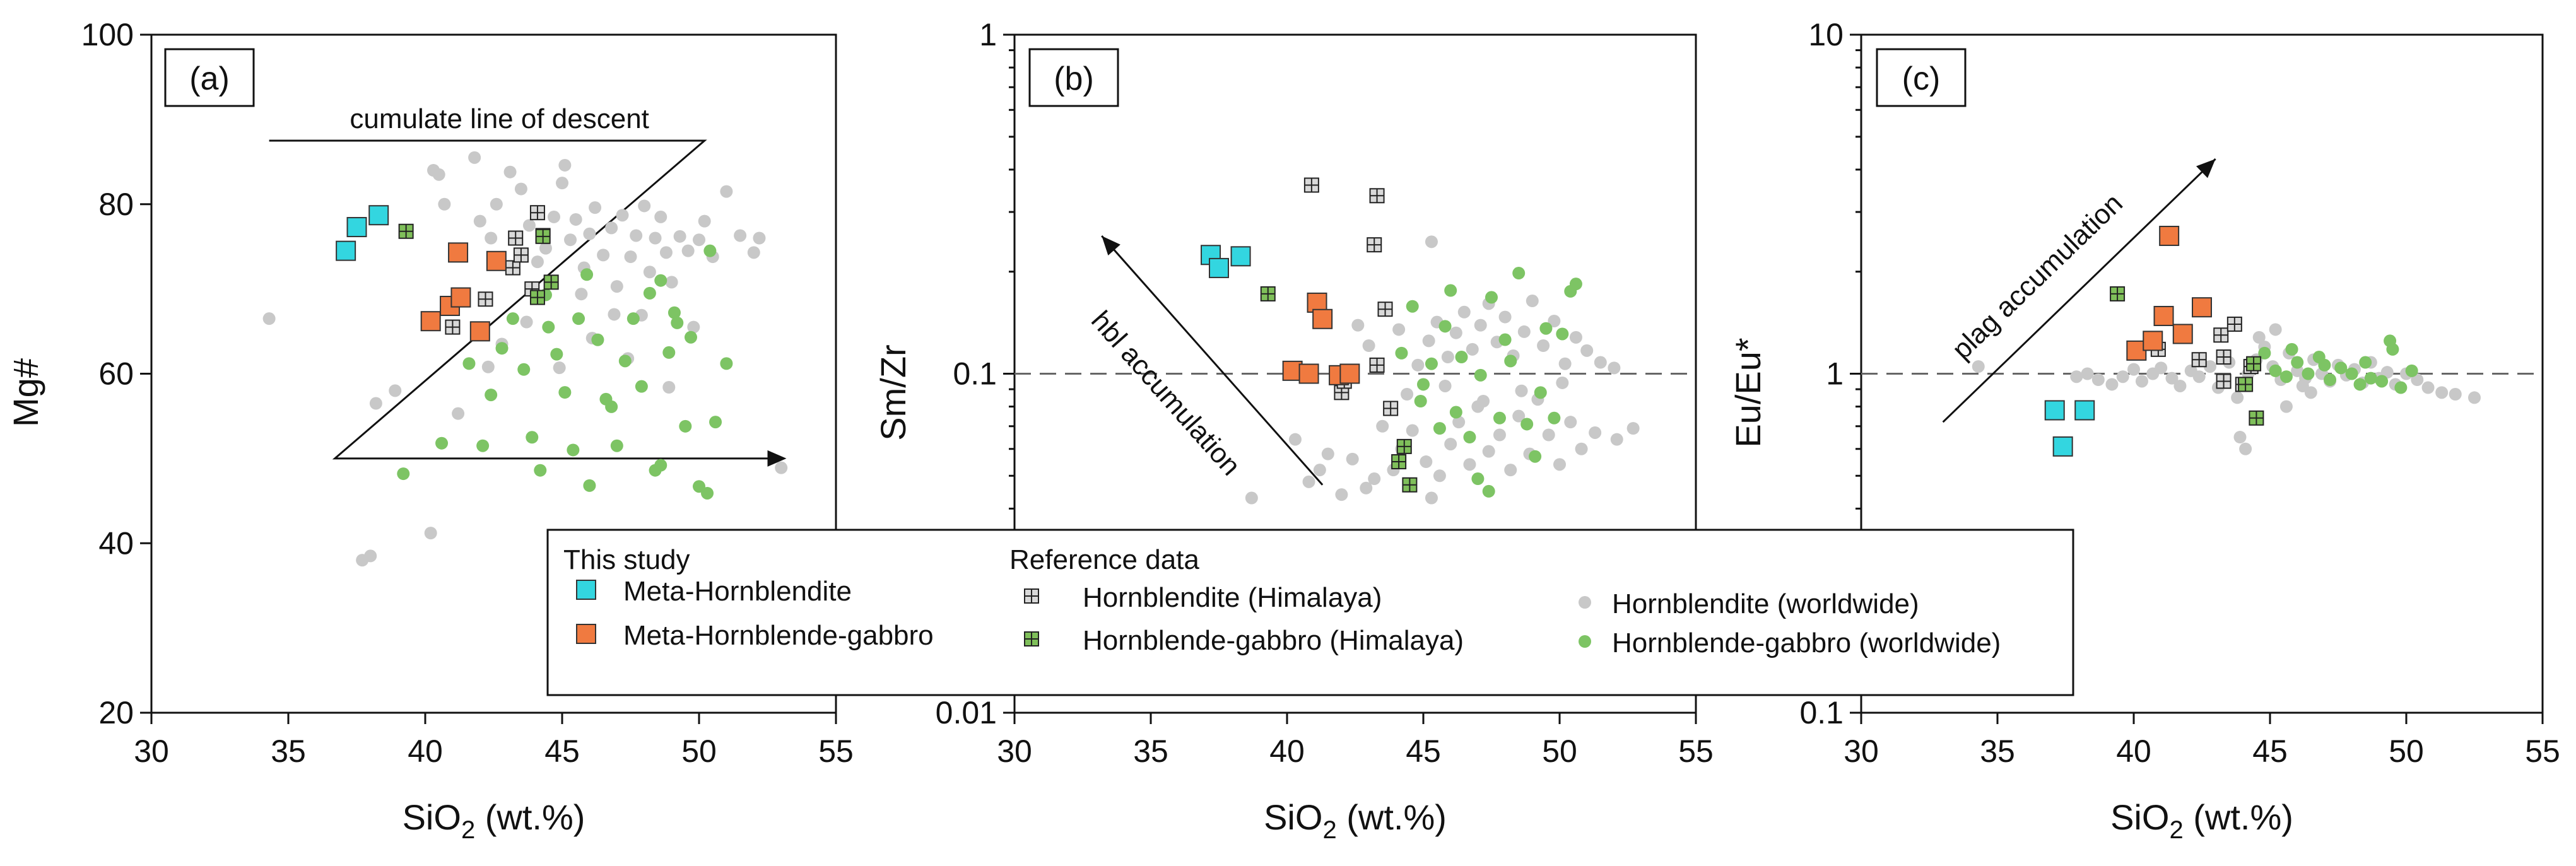 This screenshot has width=2576, height=866. Describe the element at coordinates (1203, 597) in the screenshot. I see `legend-item-hornblendite-himalaya: Hornblendite (Himalaya)` at that location.